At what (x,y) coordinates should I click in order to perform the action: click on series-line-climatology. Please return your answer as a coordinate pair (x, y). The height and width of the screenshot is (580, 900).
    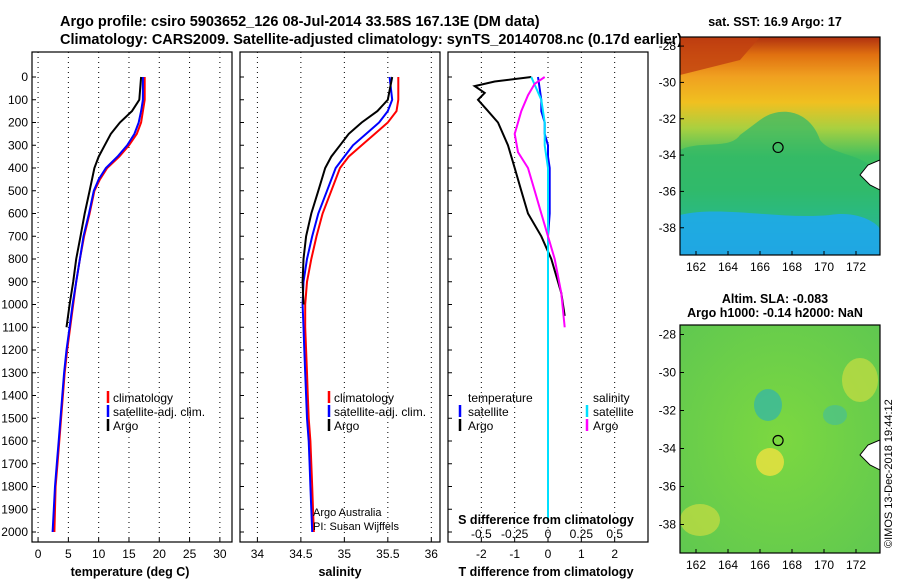
    Looking at the image, I should click on (352, 305).